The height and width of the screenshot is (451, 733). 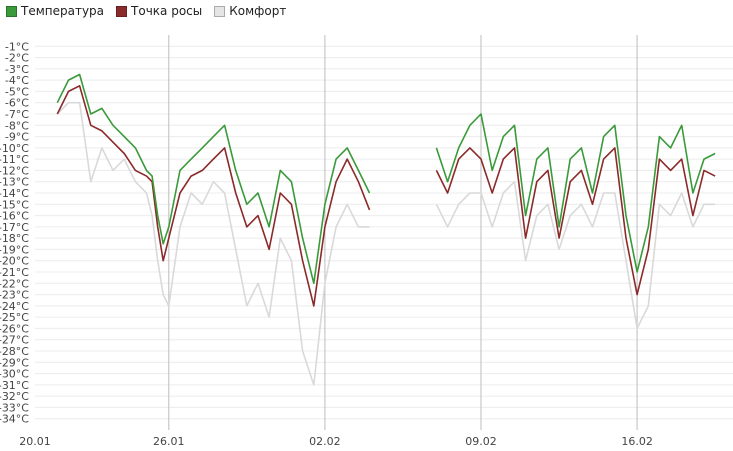 I want to click on legend-item-comfort: Комфорт, so click(x=250, y=11).